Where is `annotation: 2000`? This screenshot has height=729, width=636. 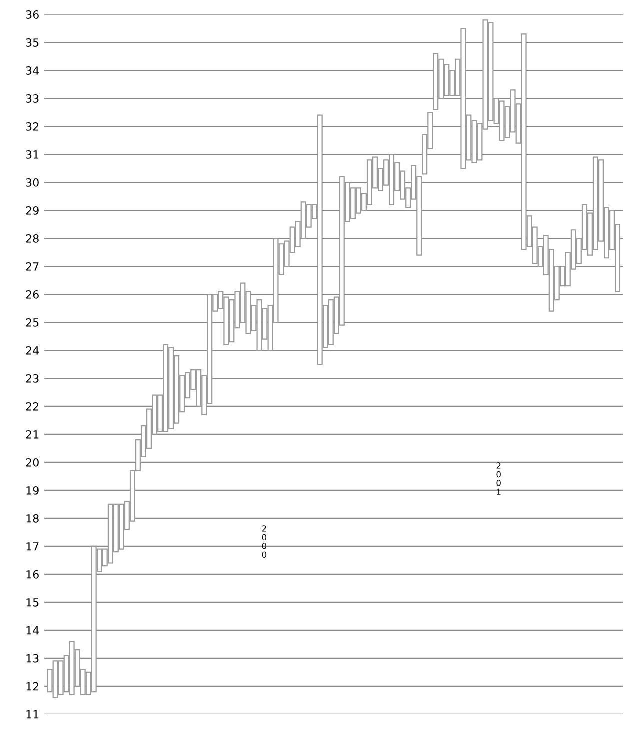
annotation: 2000 is located at coordinates (264, 542).